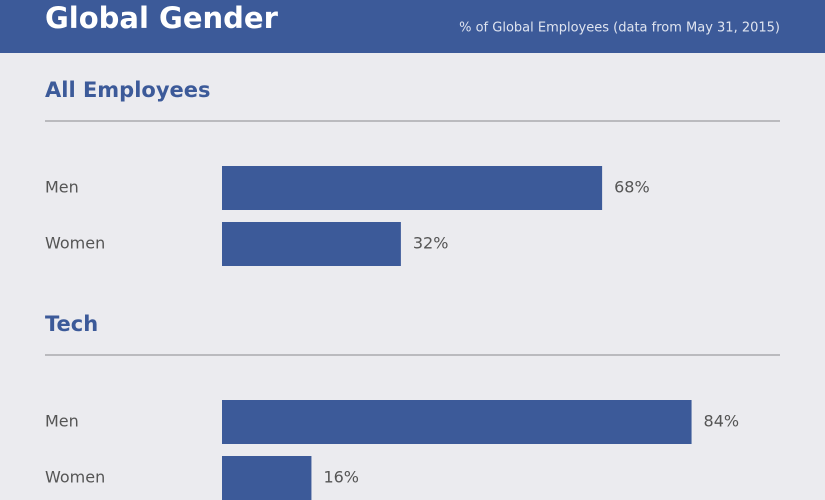  I want to click on page-title: Global Gender, so click(162, 18).